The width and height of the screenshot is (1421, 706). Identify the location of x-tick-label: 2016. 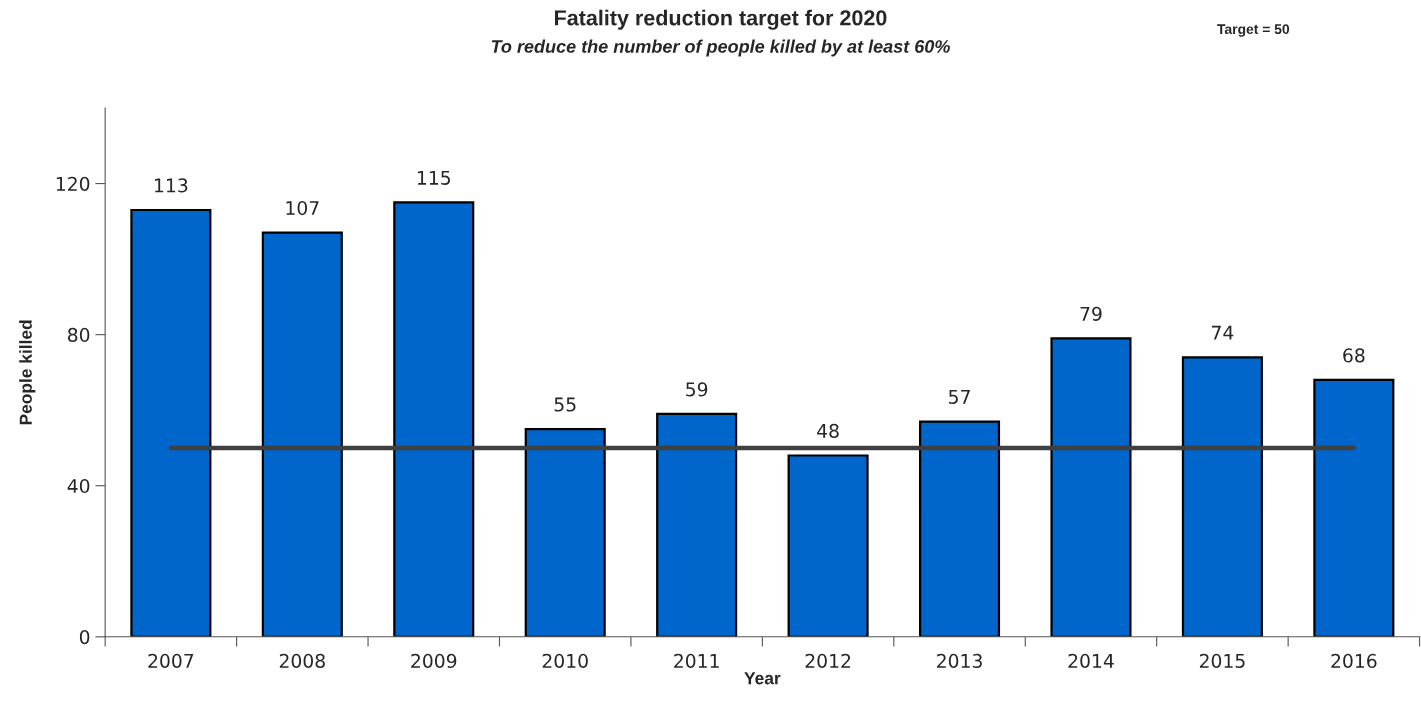
(1354, 660).